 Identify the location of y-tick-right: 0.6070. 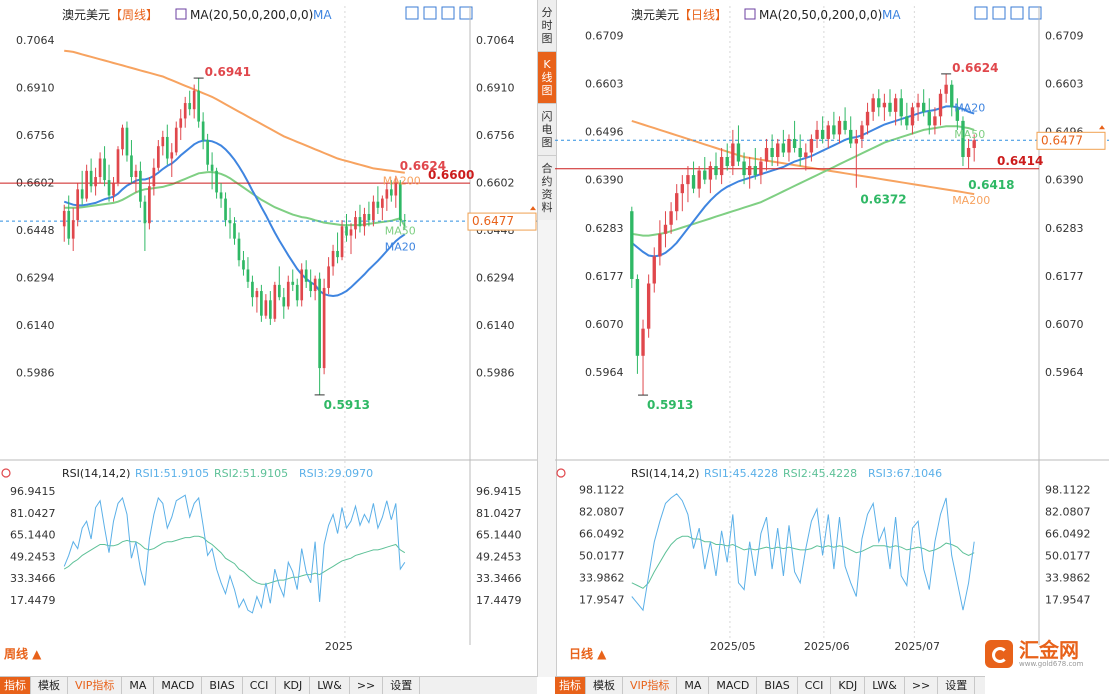
(1064, 324).